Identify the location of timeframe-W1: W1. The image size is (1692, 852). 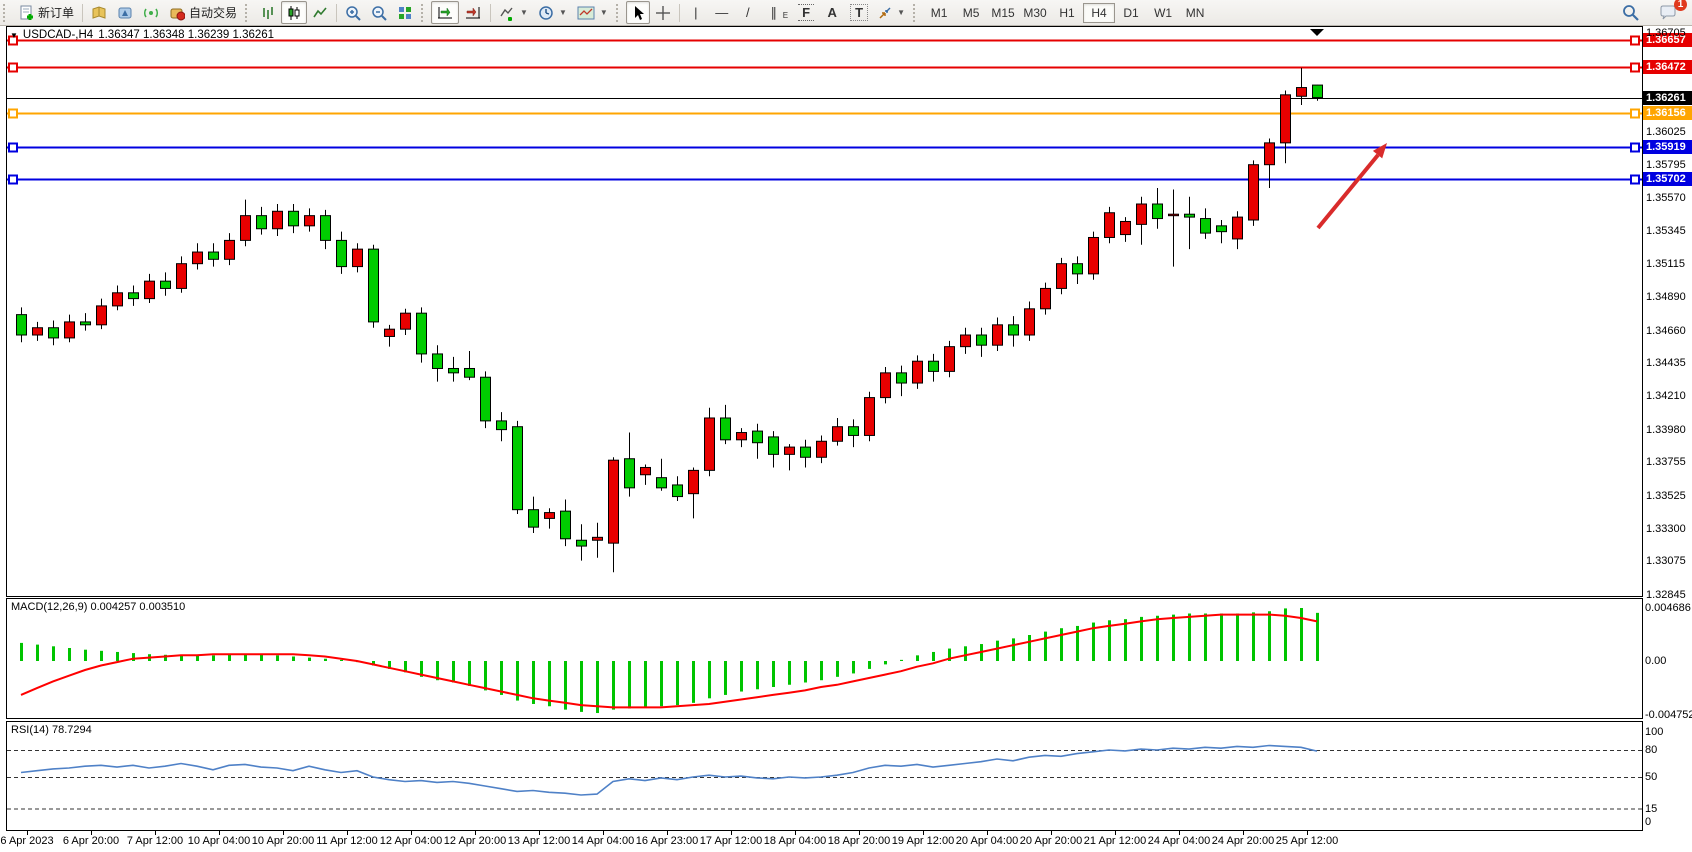
(1163, 12).